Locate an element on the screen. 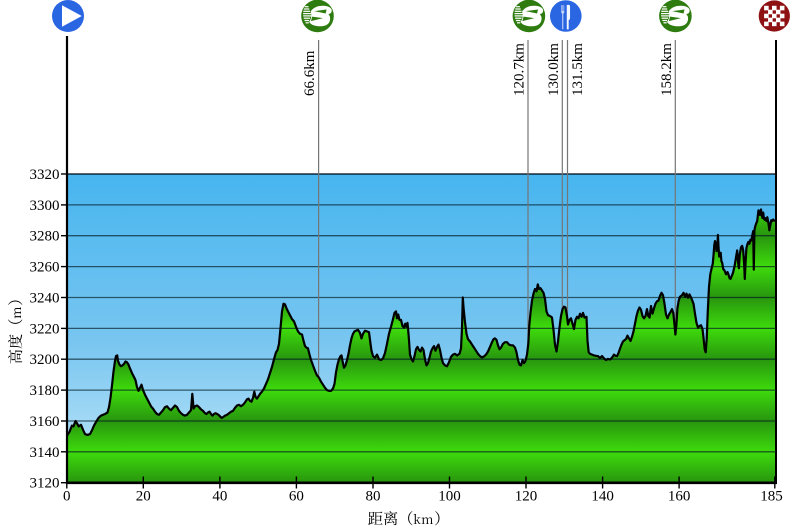 Image resolution: width=791 pixels, height=530 pixels. svg-text: 3320 is located at coordinates (45, 175).